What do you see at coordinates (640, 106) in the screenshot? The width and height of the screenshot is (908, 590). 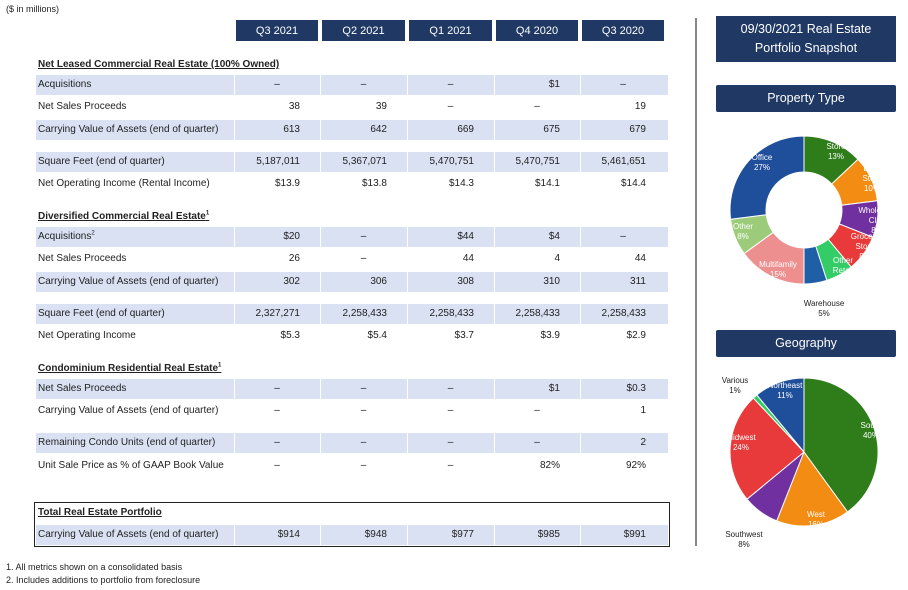 I see `table-cell: 19` at bounding box center [640, 106].